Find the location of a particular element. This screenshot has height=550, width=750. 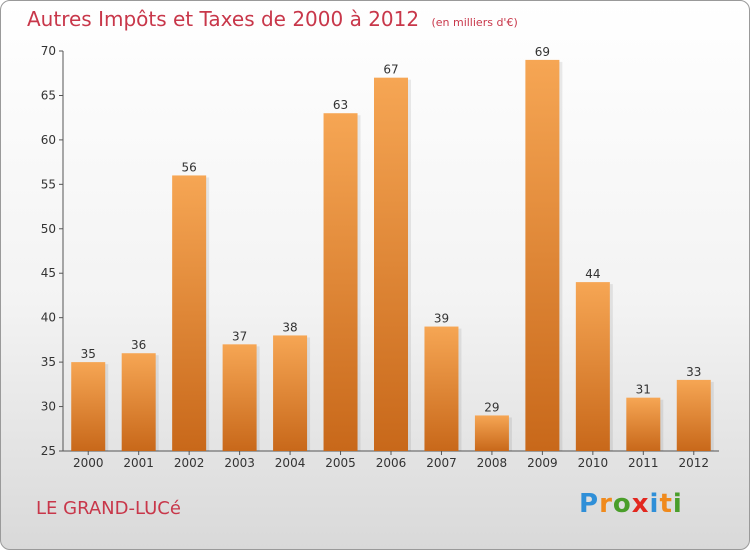

x-tick-label-2003: 2003 is located at coordinates (239, 463).